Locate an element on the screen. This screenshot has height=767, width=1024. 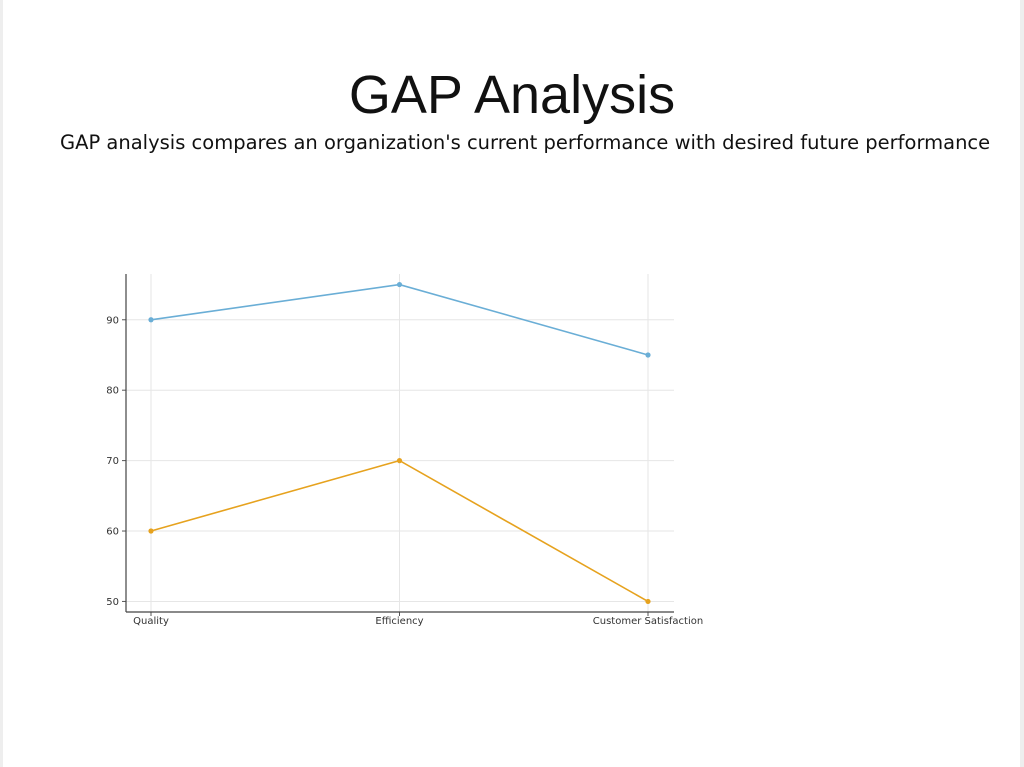
y-tick-label: 70 is located at coordinates (112, 461).